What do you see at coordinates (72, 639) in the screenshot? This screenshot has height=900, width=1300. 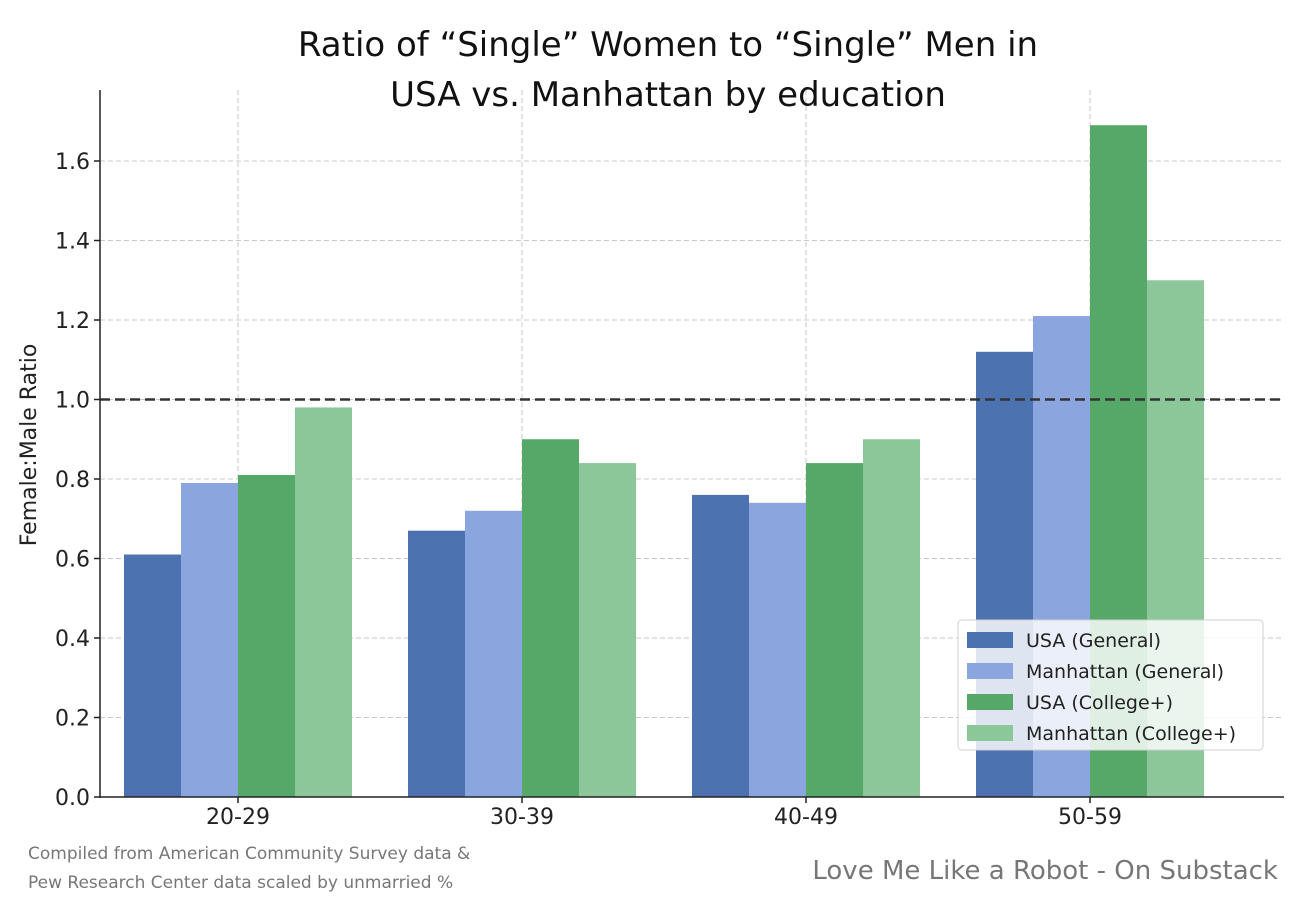 I see `y-tick-label: 0.4` at bounding box center [72, 639].